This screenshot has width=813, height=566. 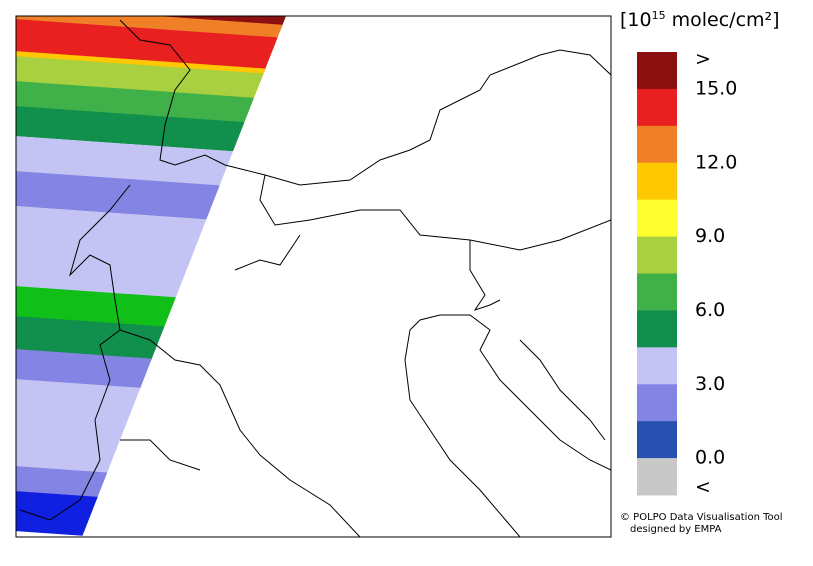 What do you see at coordinates (710, 310) in the screenshot?
I see `legend-label: 6.0` at bounding box center [710, 310].